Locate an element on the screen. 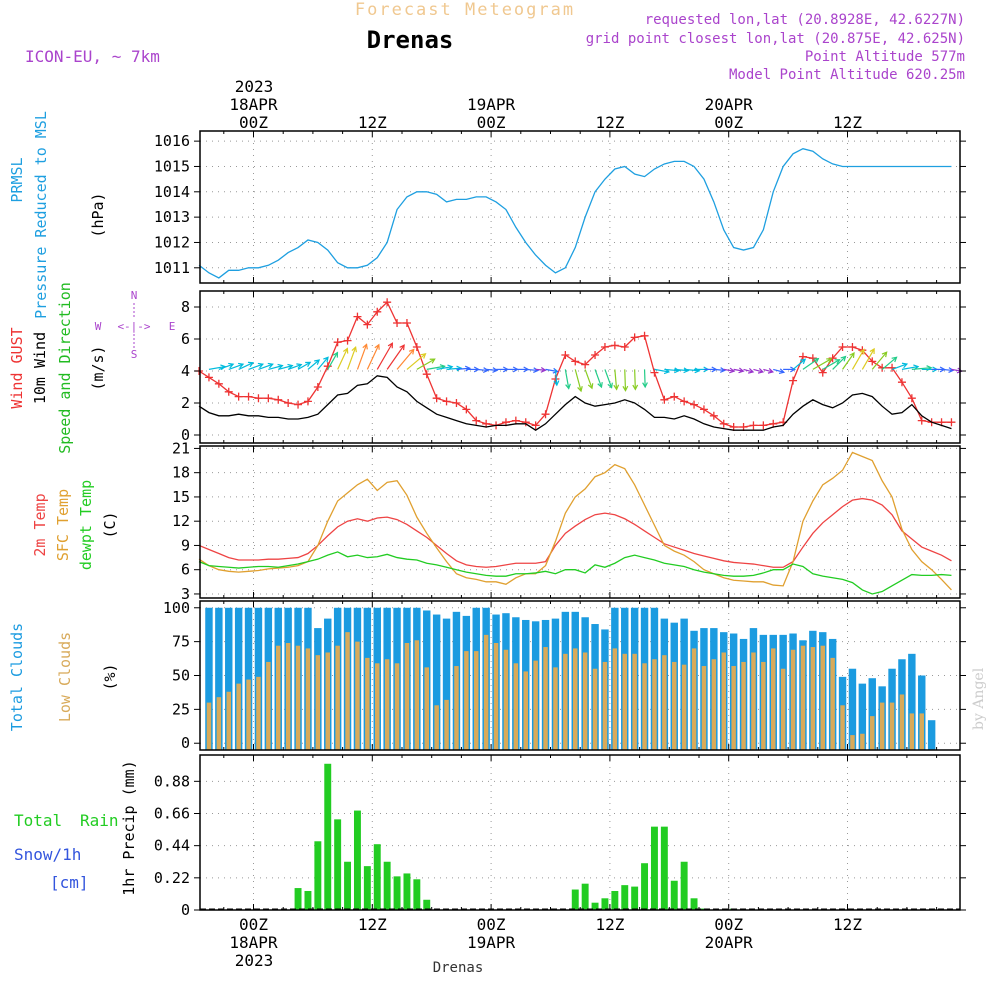  pressure-line is located at coordinates (575, 213).